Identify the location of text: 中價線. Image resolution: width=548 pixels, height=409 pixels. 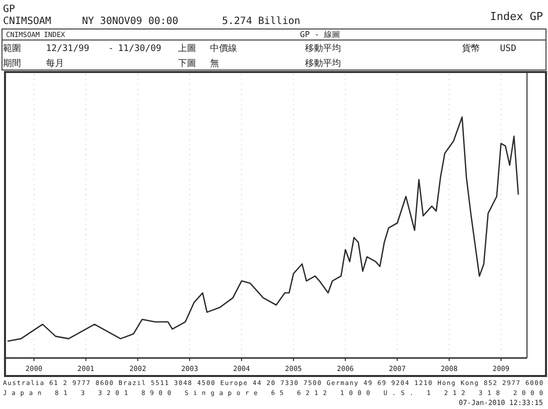
(223, 48).